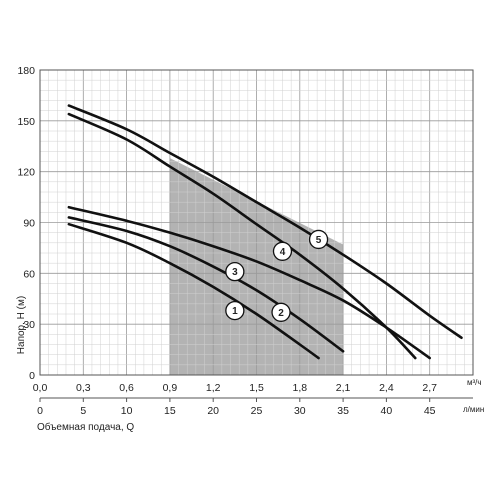 This screenshot has height=500, width=500. Describe the element at coordinates (29, 274) in the screenshot. I see `y-tick-label: 60` at that location.